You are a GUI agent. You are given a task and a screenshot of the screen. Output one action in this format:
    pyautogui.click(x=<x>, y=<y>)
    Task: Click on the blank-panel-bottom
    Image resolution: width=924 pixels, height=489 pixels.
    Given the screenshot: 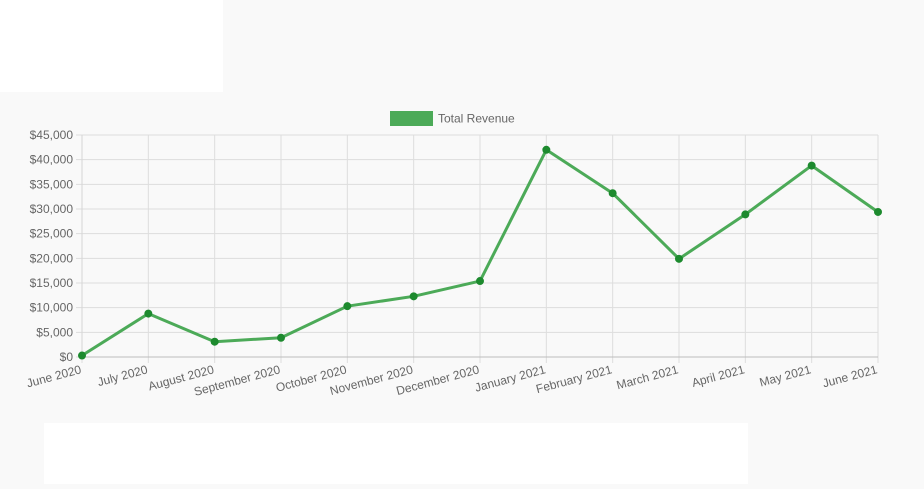 What is the action you would take?
    pyautogui.click(x=396, y=453)
    